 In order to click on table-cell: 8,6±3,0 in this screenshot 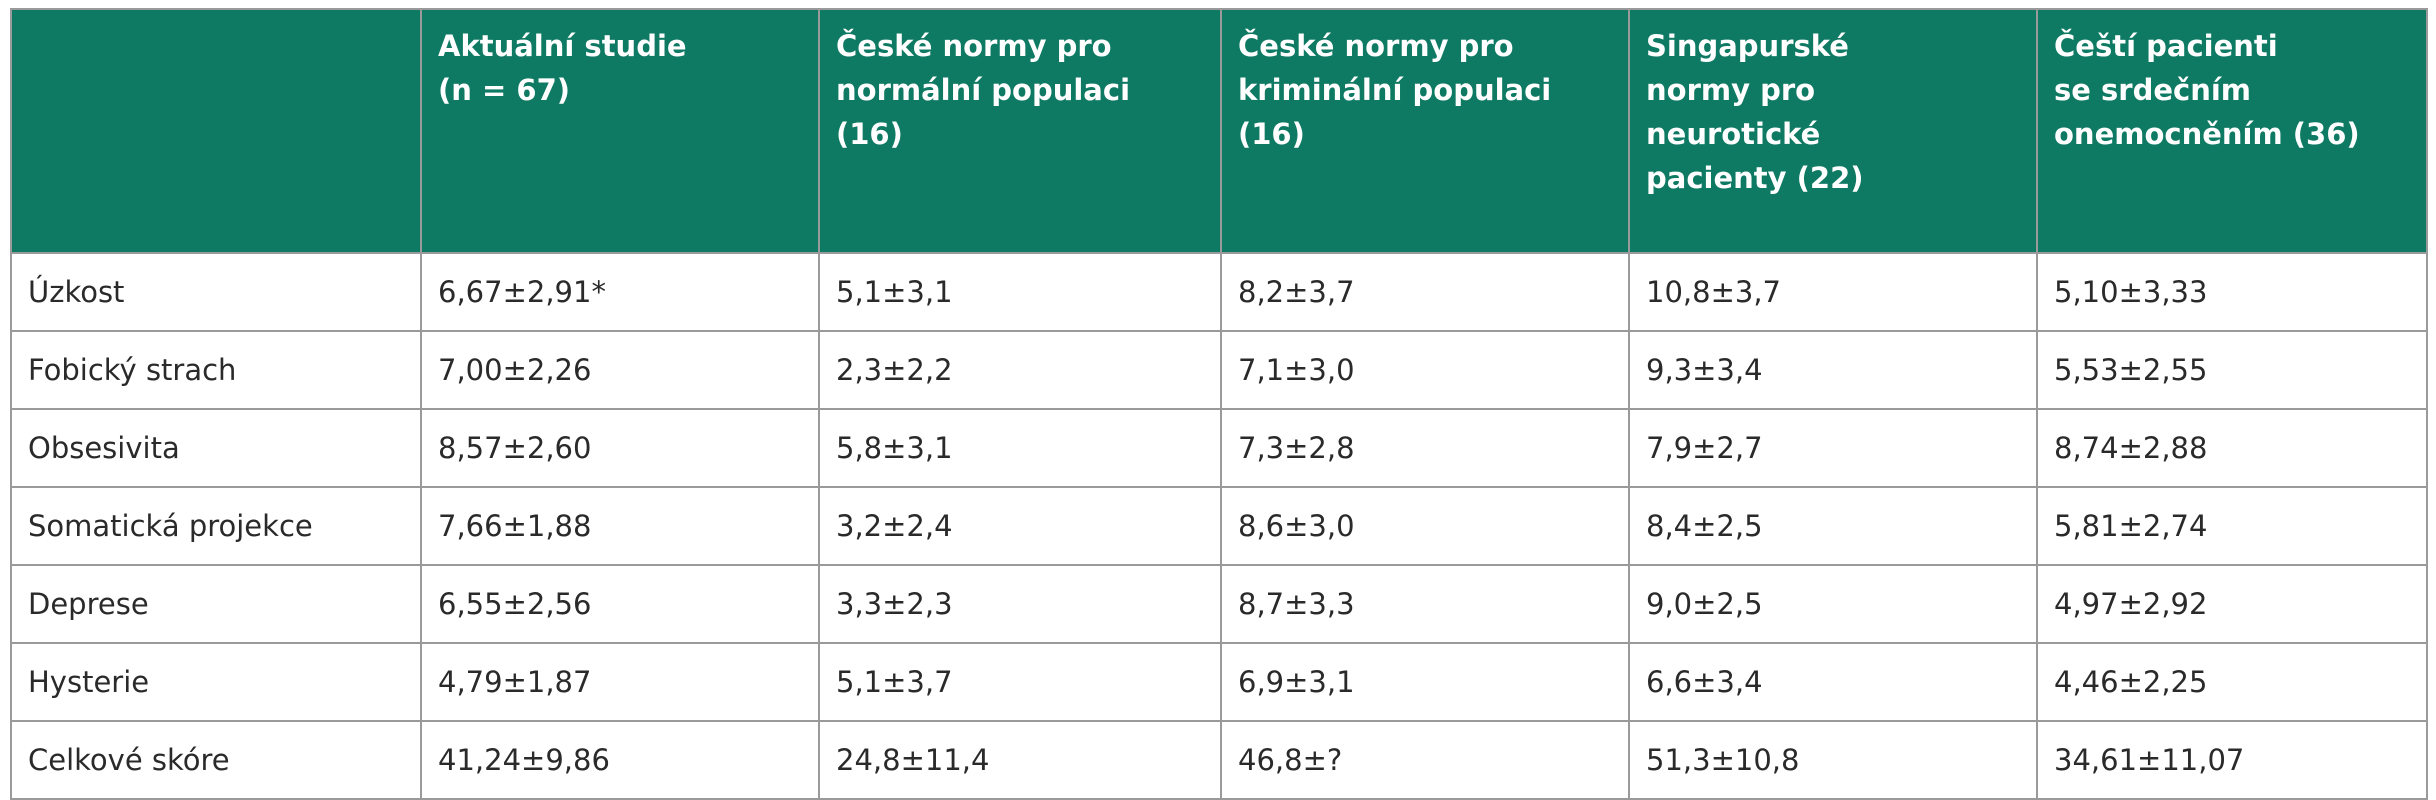, I will do `click(1425, 526)`.